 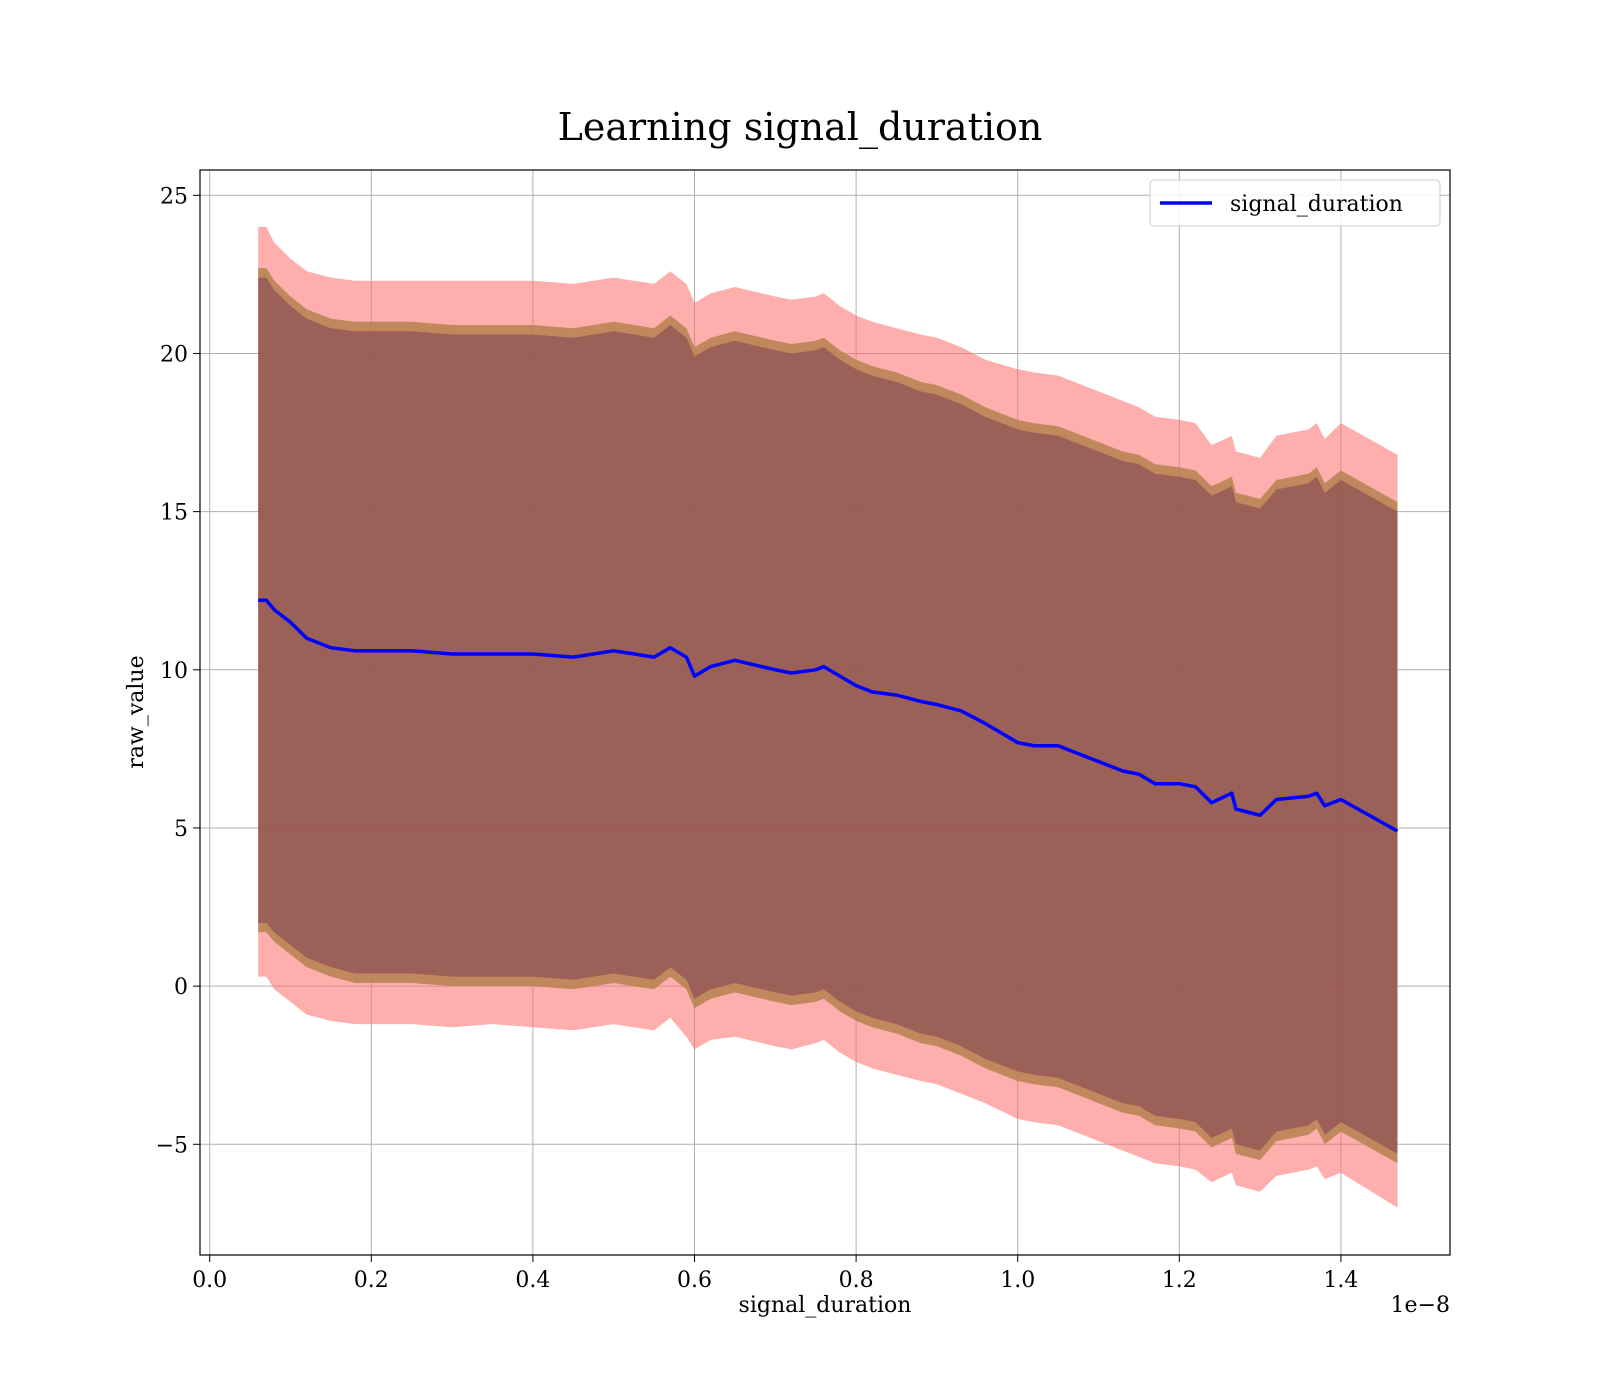 I want to click on series-line-signal-duration, so click(x=828, y=715).